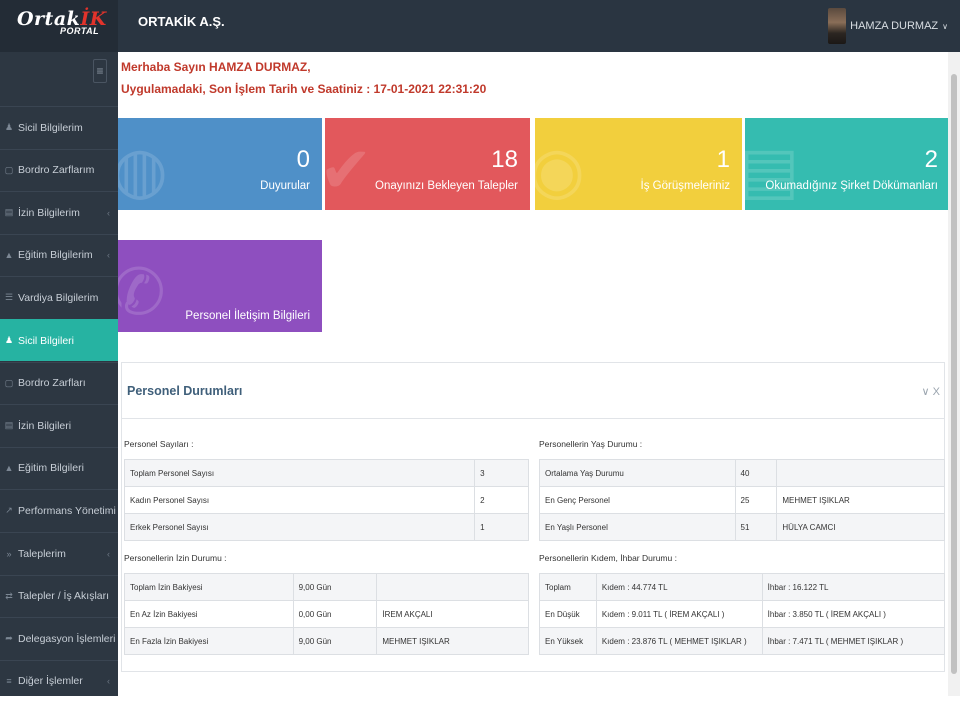 The height and width of the screenshot is (702, 960). Describe the element at coordinates (452, 614) in the screenshot. I see `table-cell: İREM AKÇALI` at that location.